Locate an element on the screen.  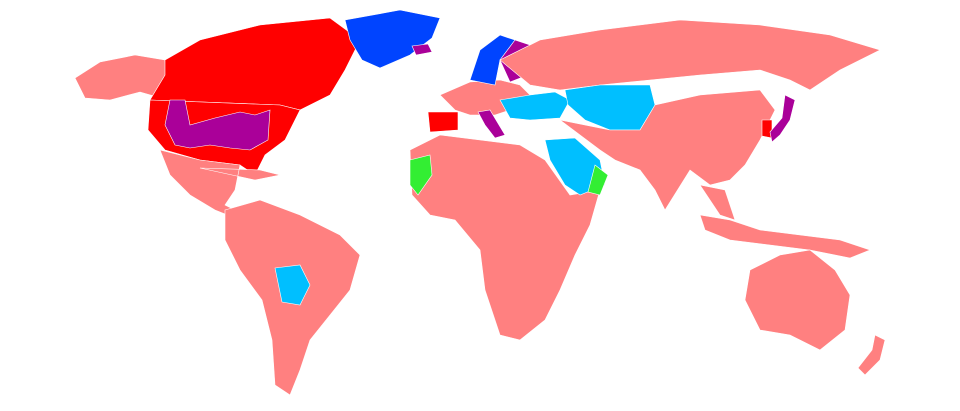
region-japan is located at coordinates (782, 118).